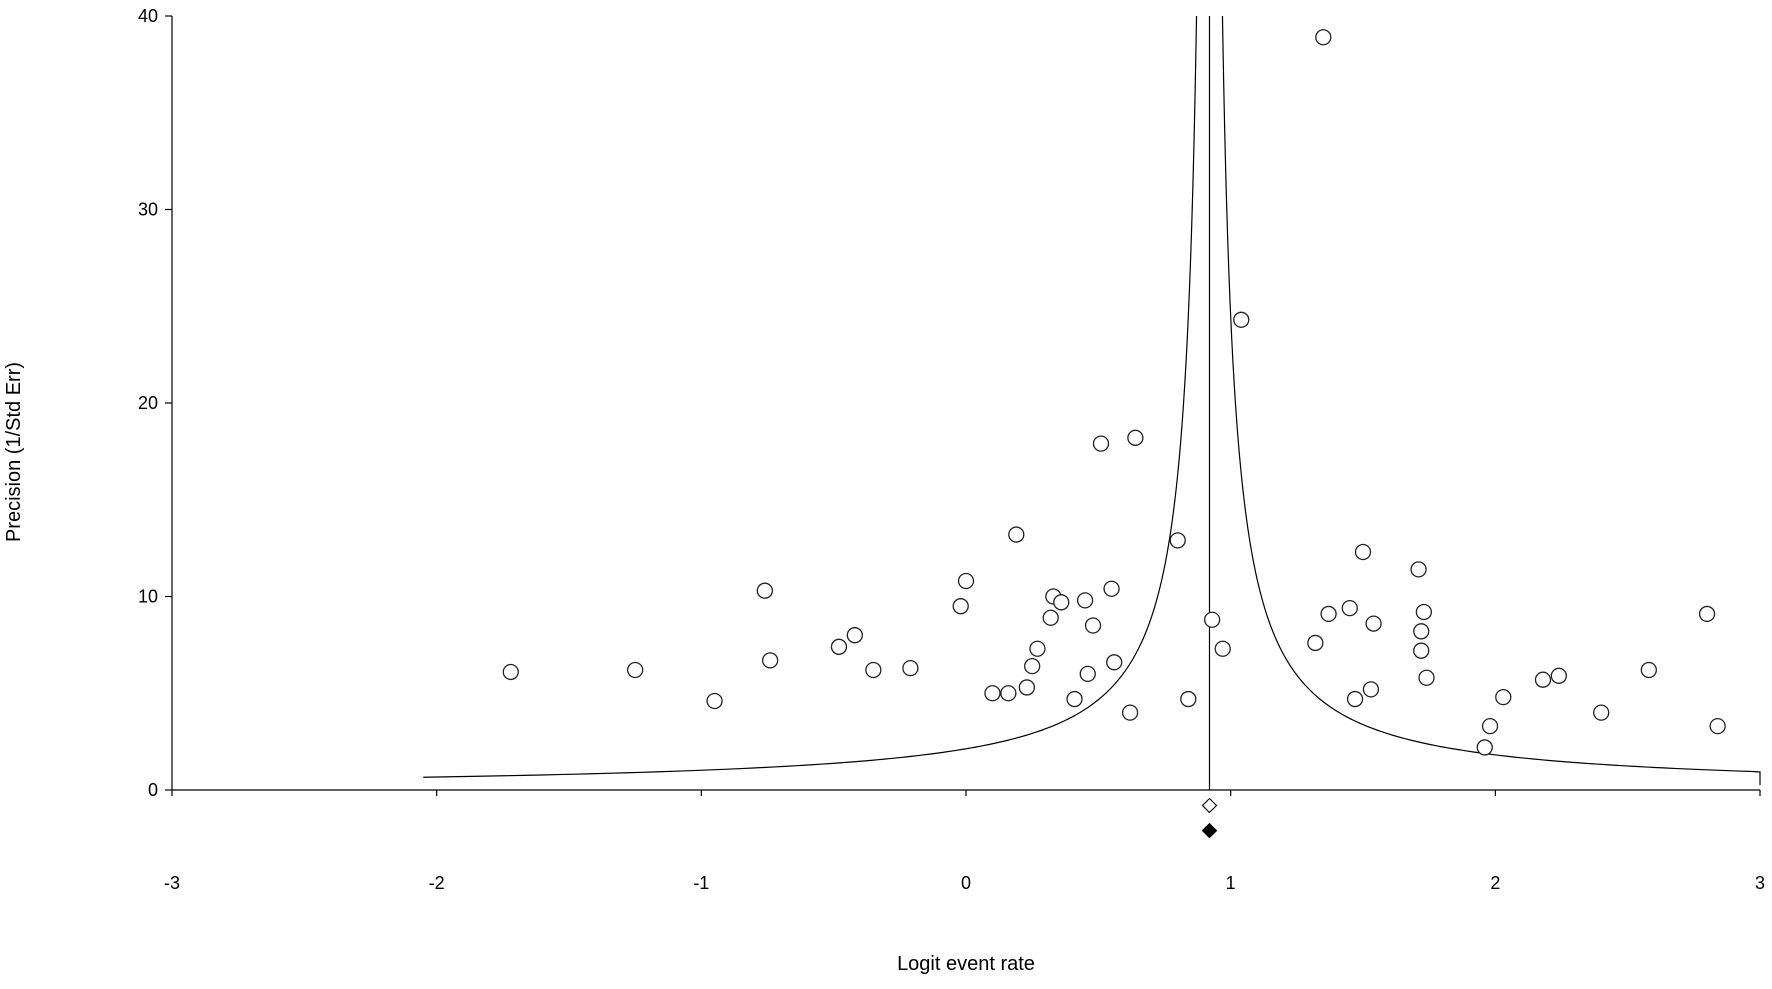 This screenshot has height=989, width=1772. What do you see at coordinates (701, 883) in the screenshot?
I see `x-tick-label: -1` at bounding box center [701, 883].